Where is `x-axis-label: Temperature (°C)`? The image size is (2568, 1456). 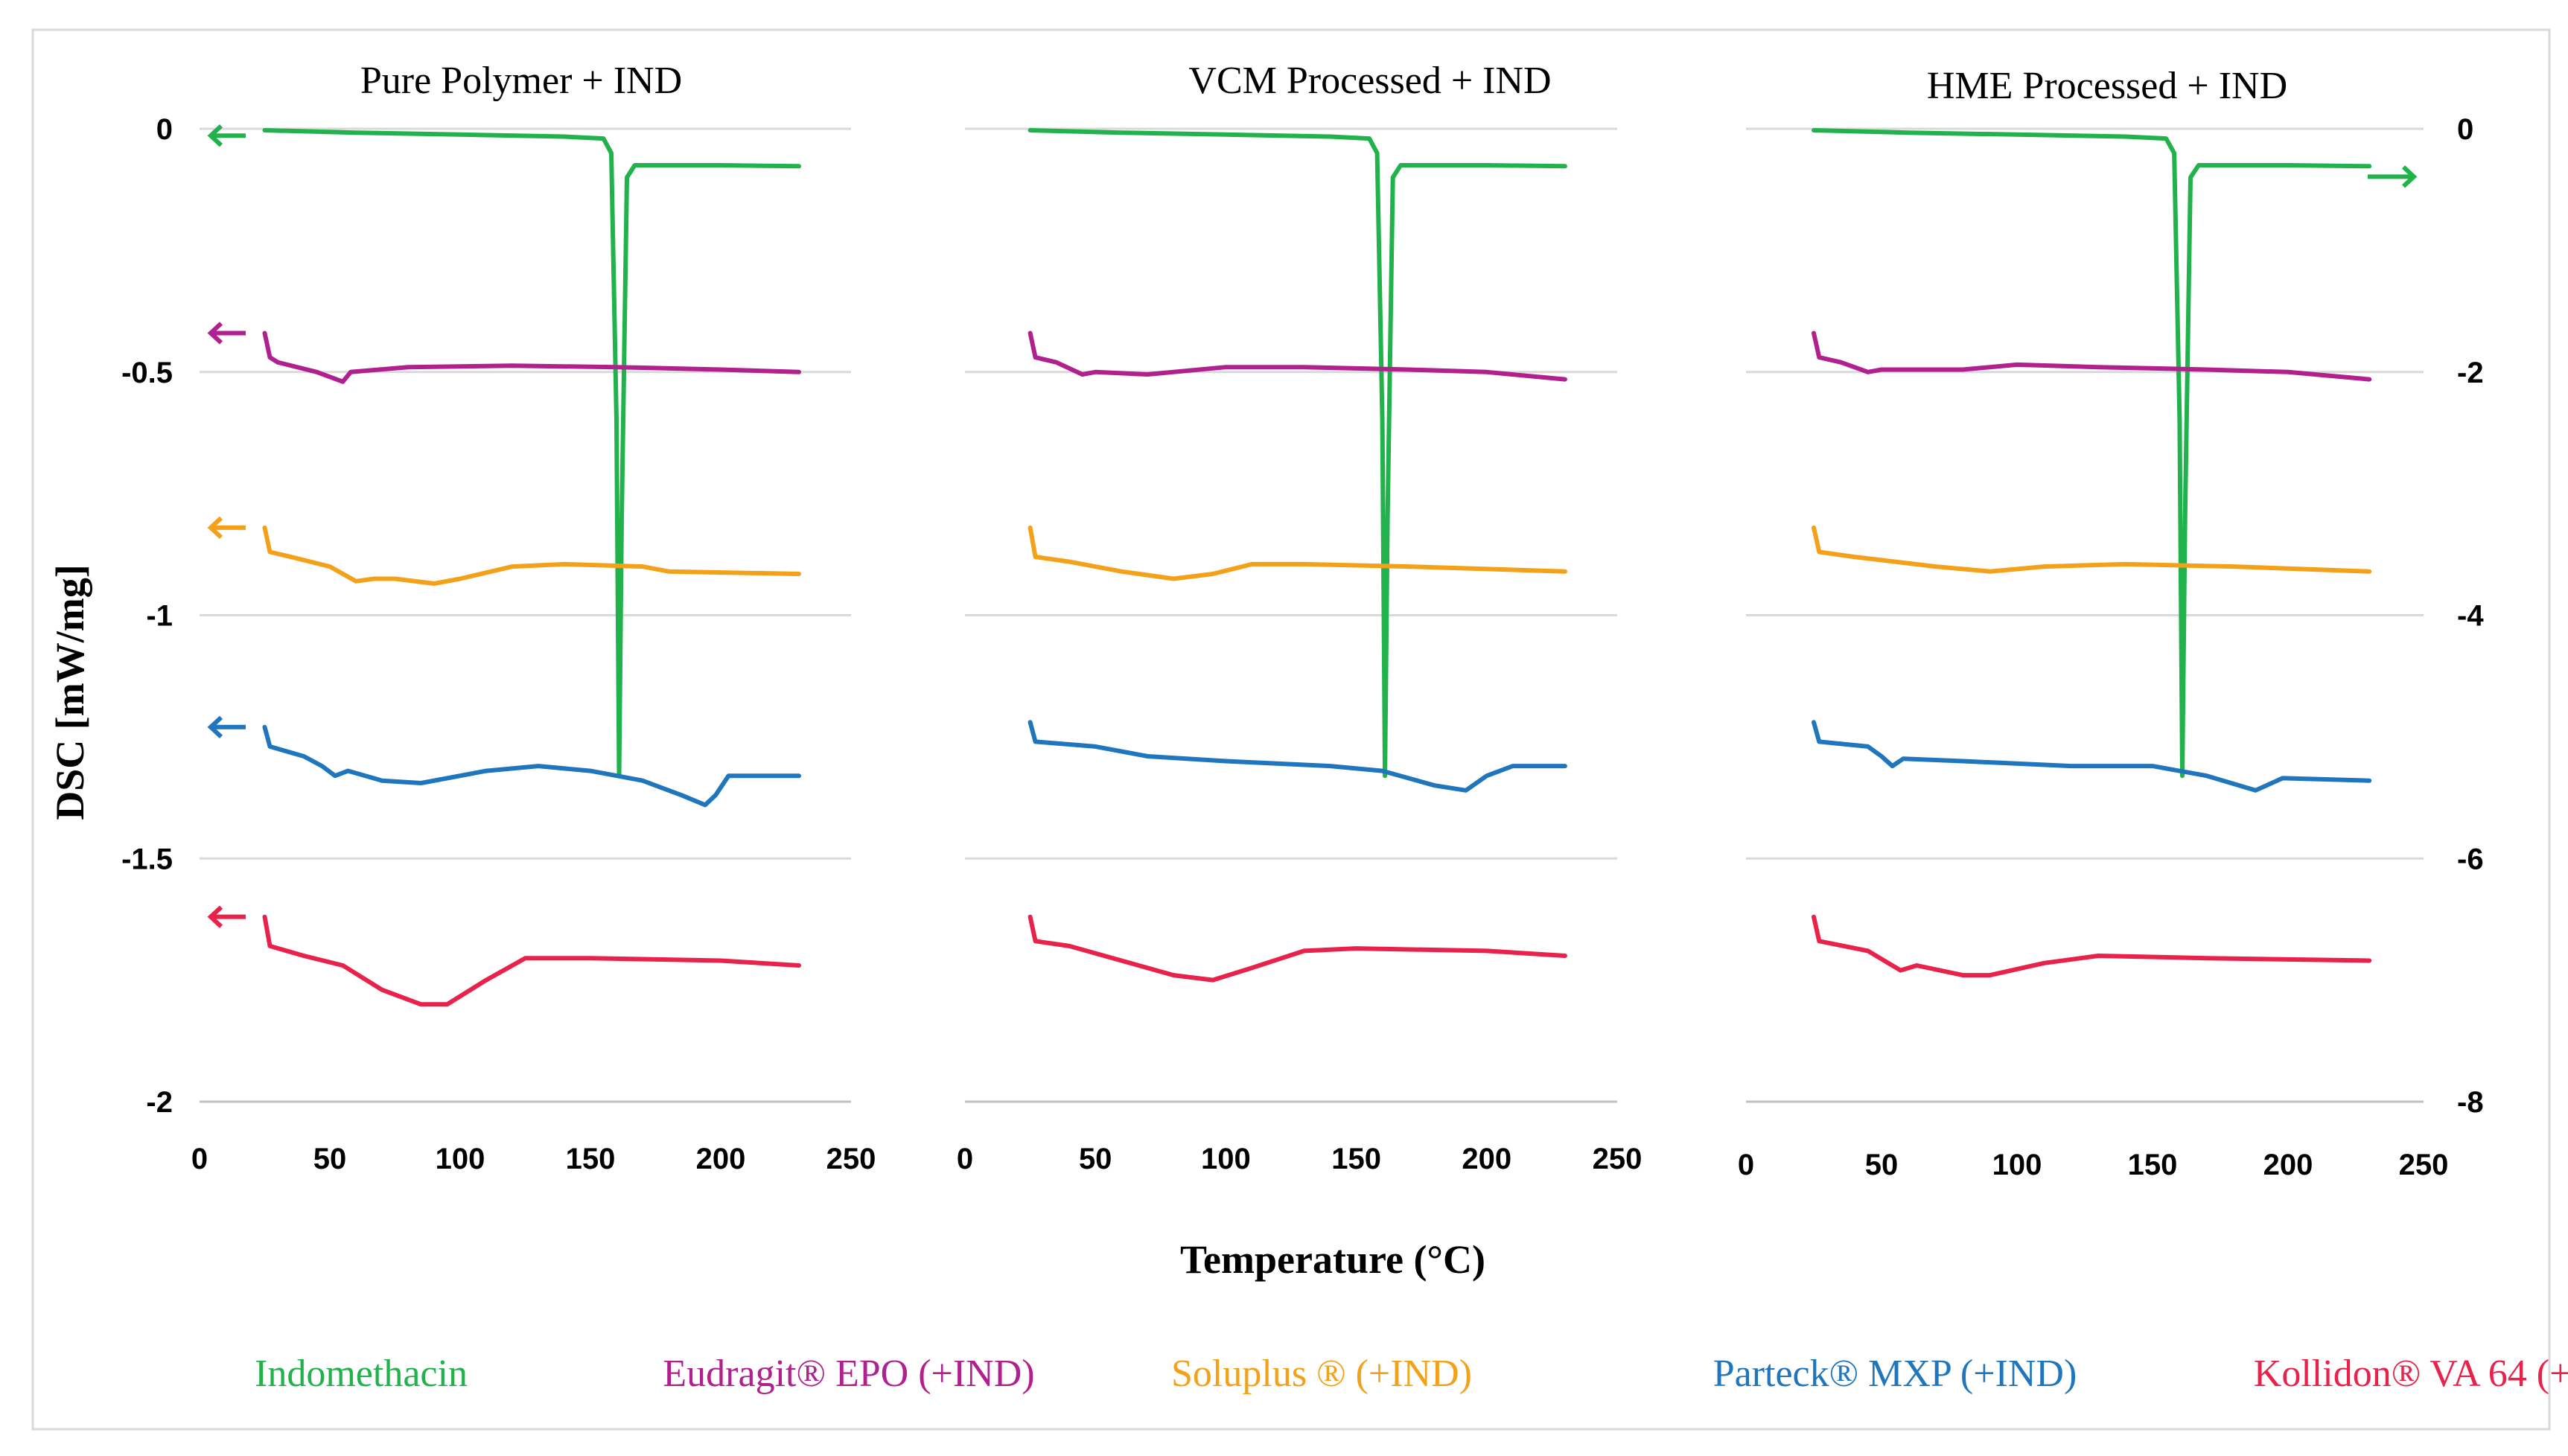 x-axis-label: Temperature (°C) is located at coordinates (1332, 1259).